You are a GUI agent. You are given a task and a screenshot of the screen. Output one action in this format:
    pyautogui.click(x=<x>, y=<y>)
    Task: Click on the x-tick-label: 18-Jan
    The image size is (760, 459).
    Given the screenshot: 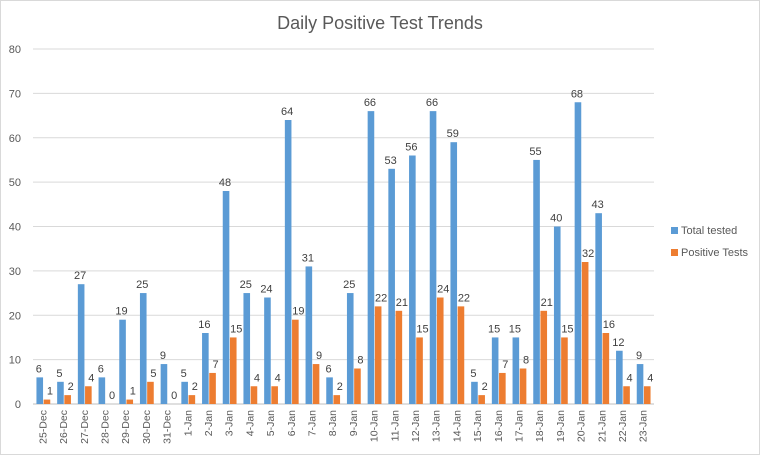 What is the action you would take?
    pyautogui.click(x=540, y=426)
    